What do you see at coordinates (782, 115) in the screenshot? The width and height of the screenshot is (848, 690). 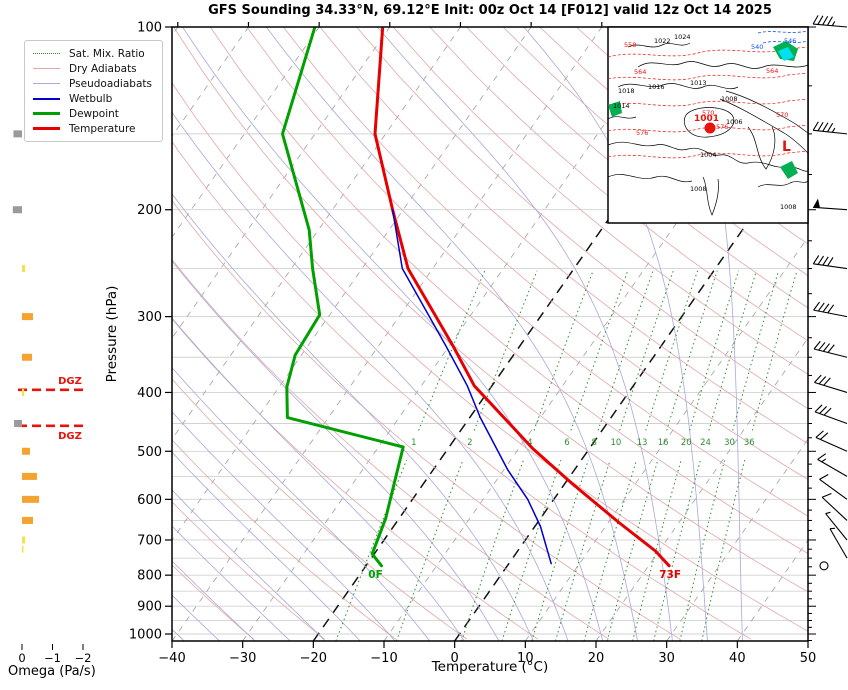 I see `inset-thickness-label: 570` at bounding box center [782, 115].